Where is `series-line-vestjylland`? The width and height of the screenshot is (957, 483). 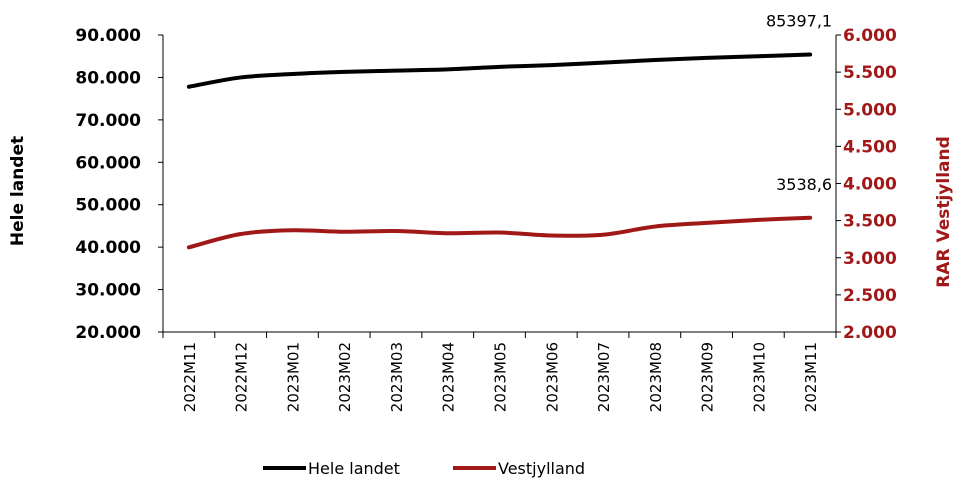 series-line-vestjylland is located at coordinates (499, 232).